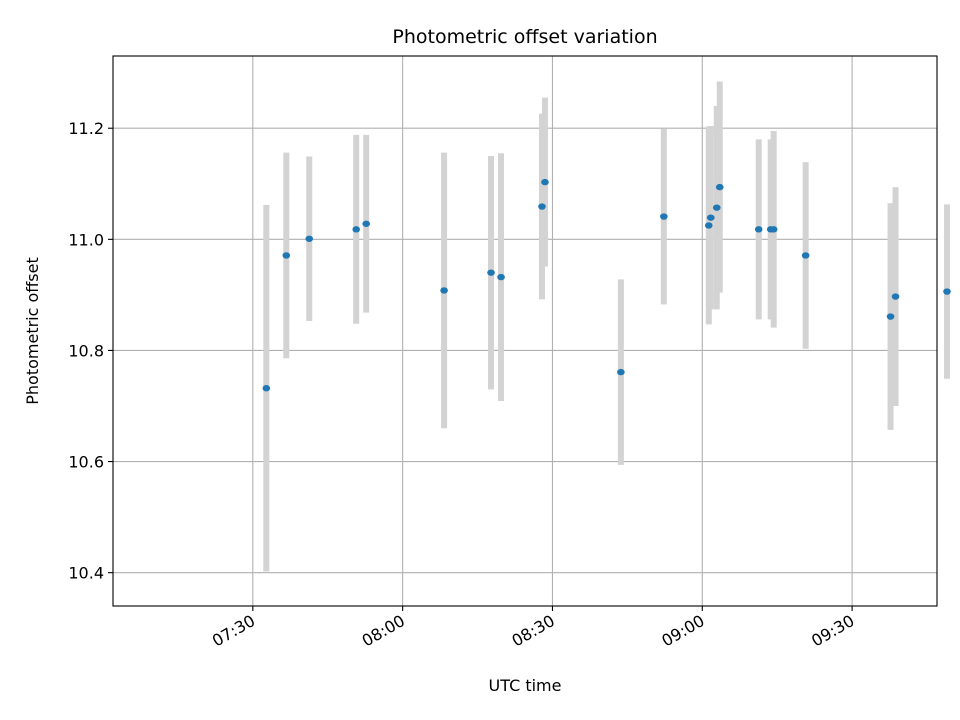 The width and height of the screenshot is (960, 720). What do you see at coordinates (32, 331) in the screenshot?
I see `y-axis-label: Photometric offset` at bounding box center [32, 331].